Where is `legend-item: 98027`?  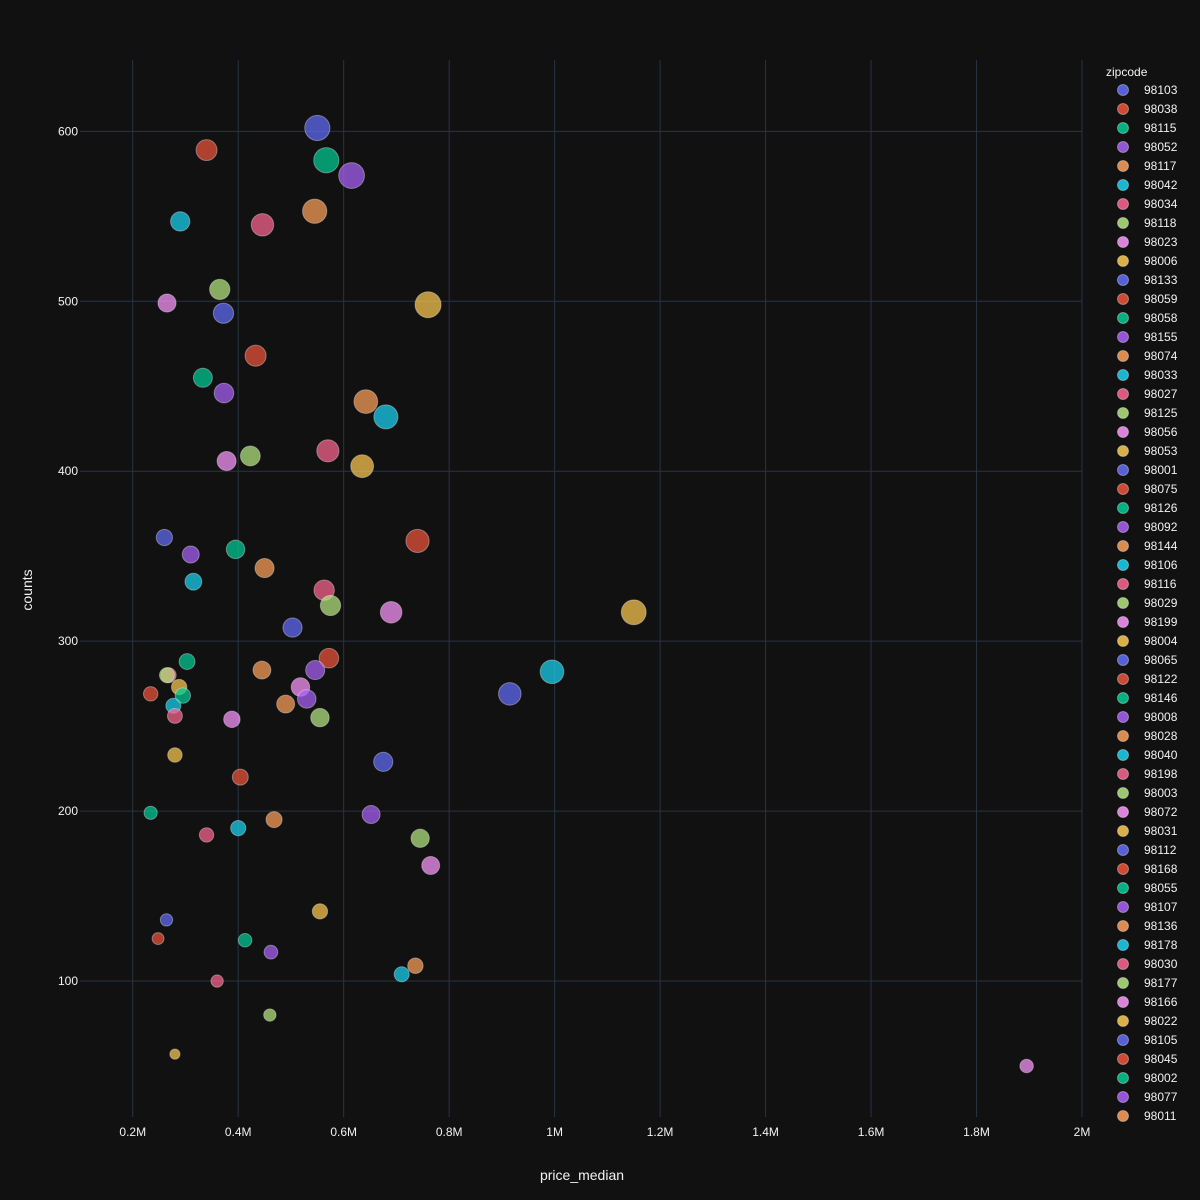 legend-item: 98027 is located at coordinates (1147, 394).